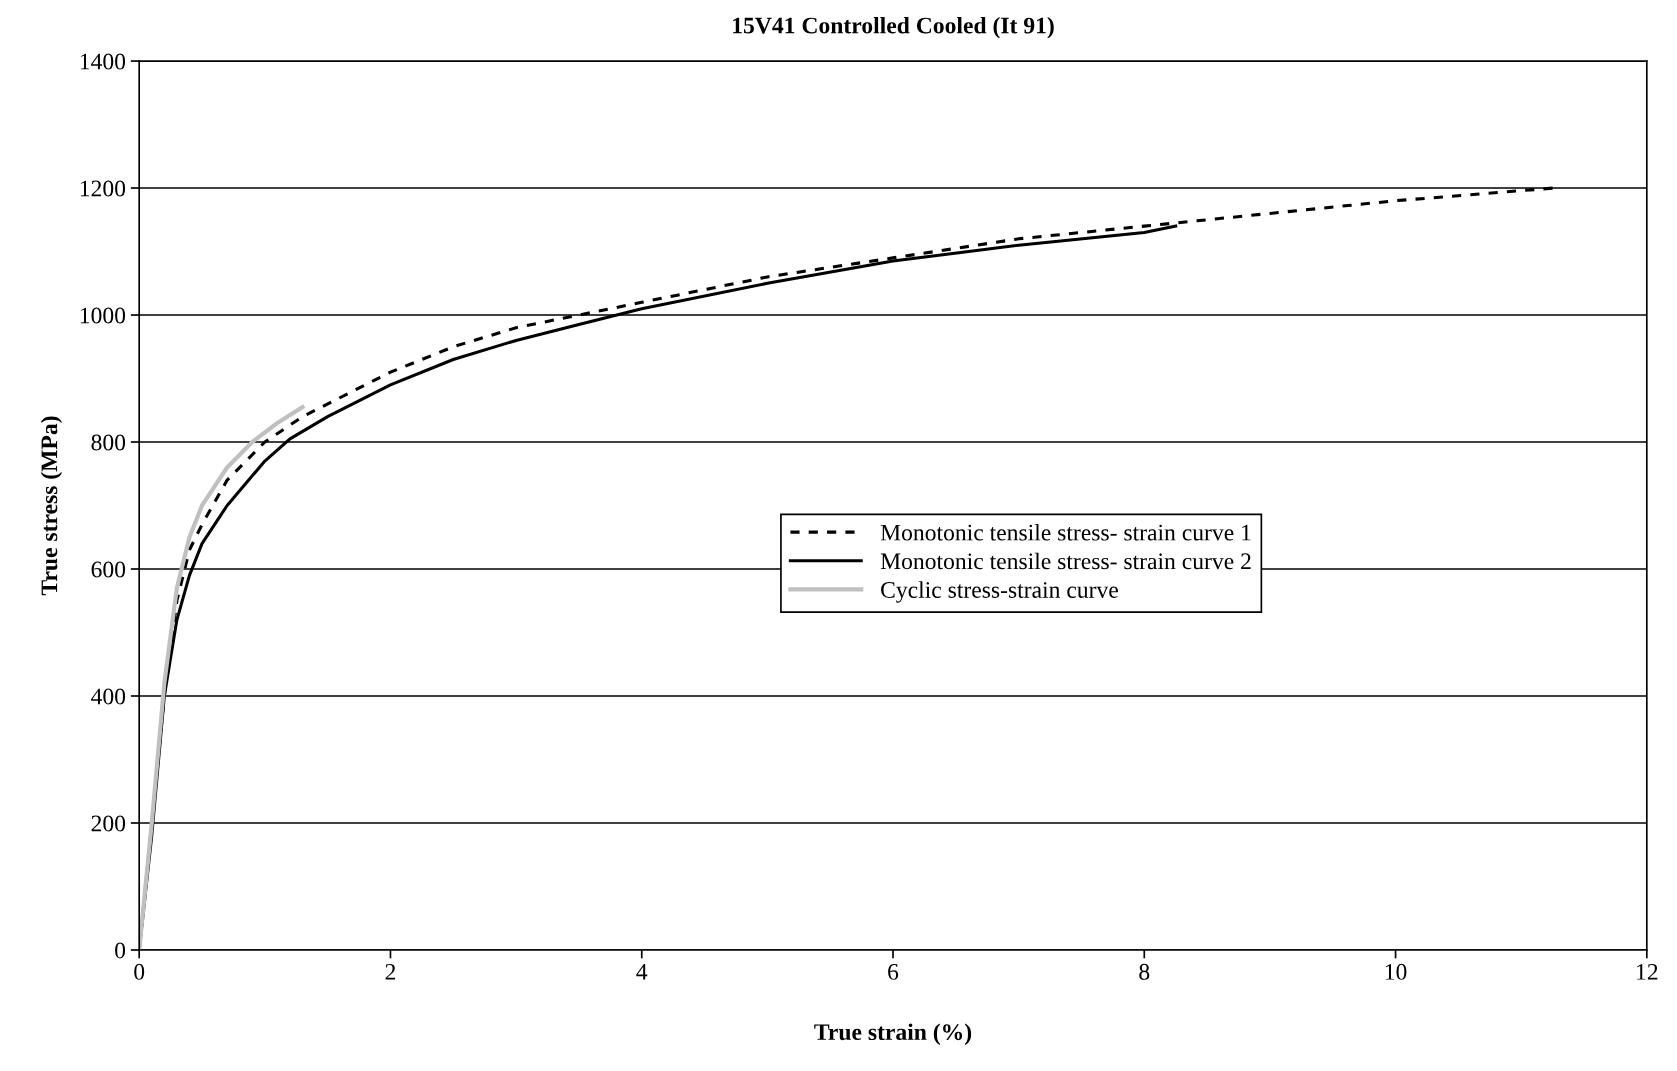  What do you see at coordinates (1396, 971) in the screenshot?
I see `x-tick-label: 10` at bounding box center [1396, 971].